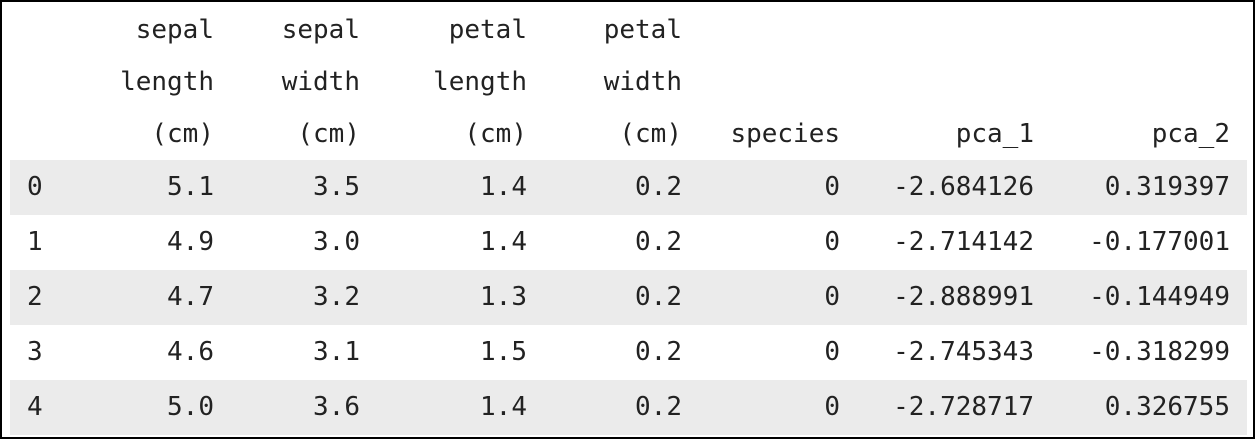  Describe the element at coordinates (994, 134) in the screenshot. I see `column-header-text: pca_1` at that location.